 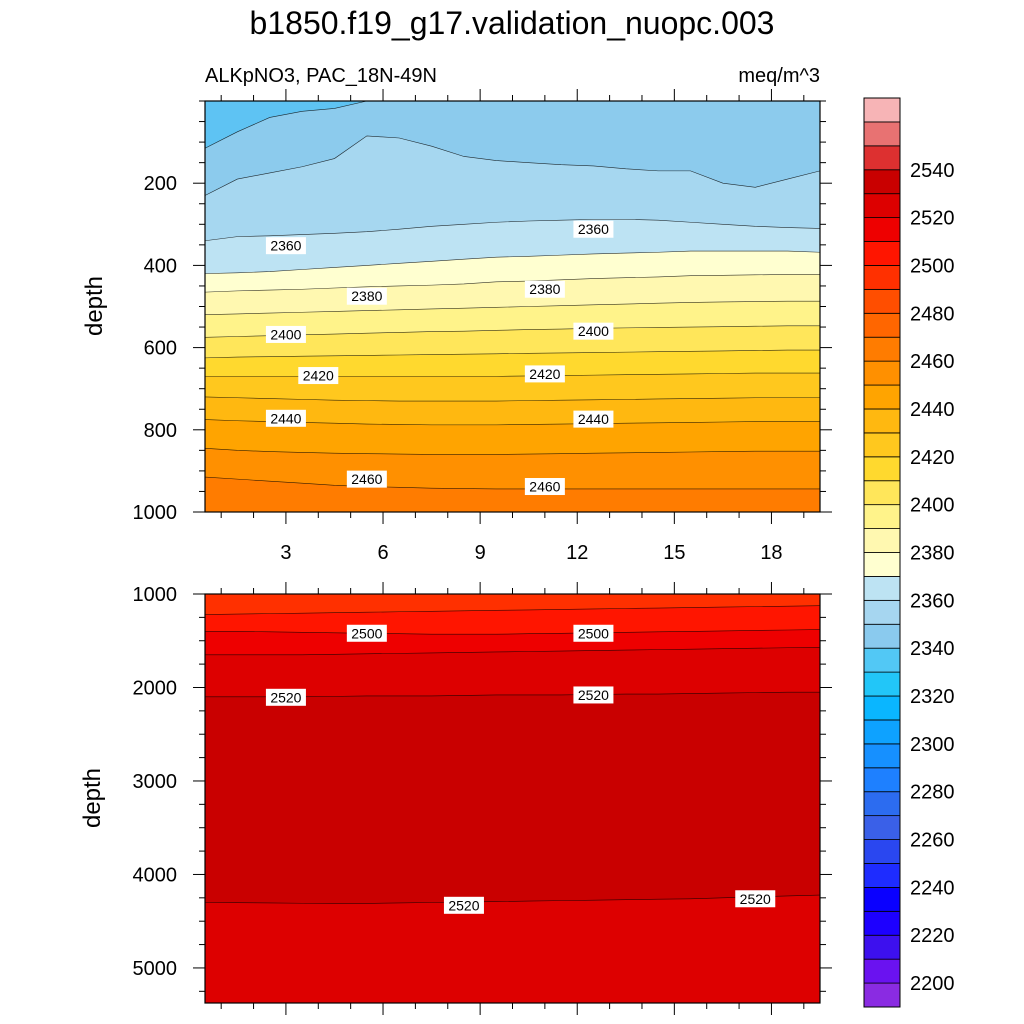 What do you see at coordinates (155, 782) in the screenshot?
I see `y-tick-label: 3000` at bounding box center [155, 782].